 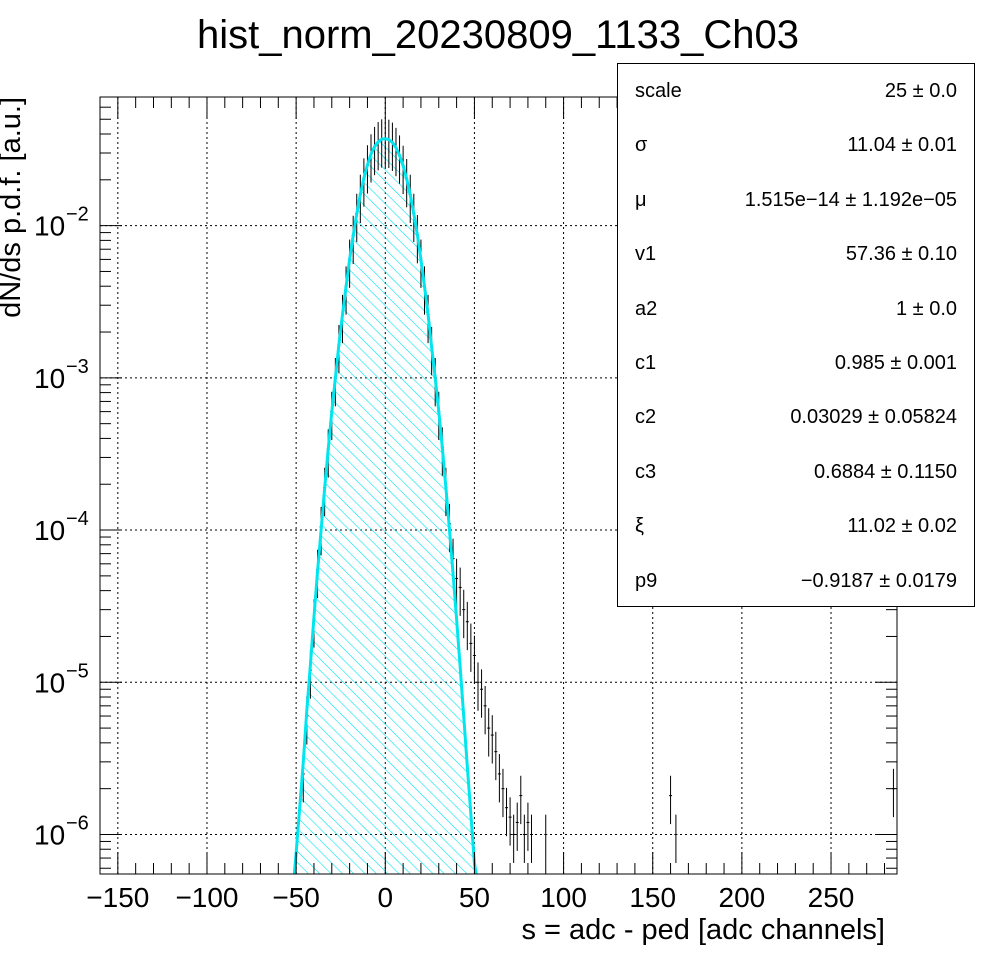 I want to click on stats-param-value: 1.515e−14 ± 1.192e−05, so click(x=850, y=199).